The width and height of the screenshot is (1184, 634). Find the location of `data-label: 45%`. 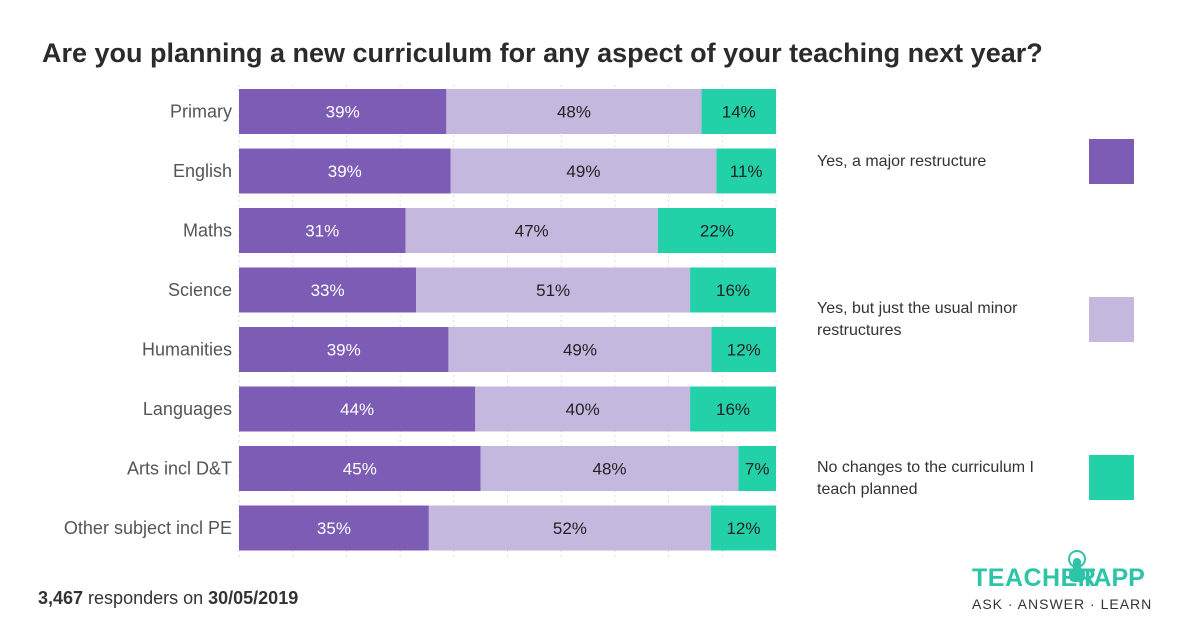

data-label: 45% is located at coordinates (360, 469).